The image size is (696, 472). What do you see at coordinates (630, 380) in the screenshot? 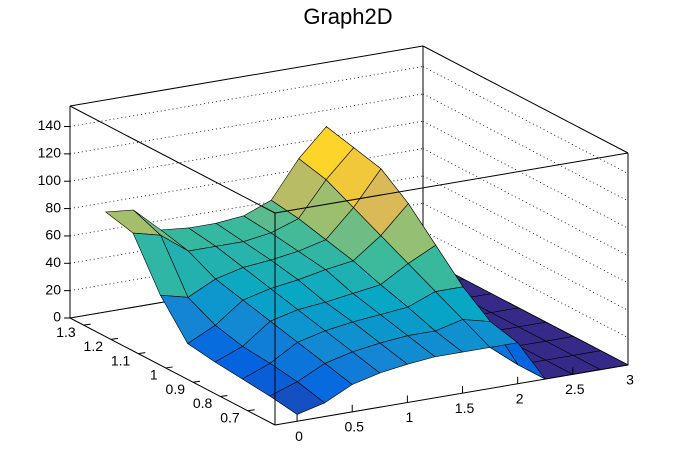
I see `x-tick-label: 3` at bounding box center [630, 380].